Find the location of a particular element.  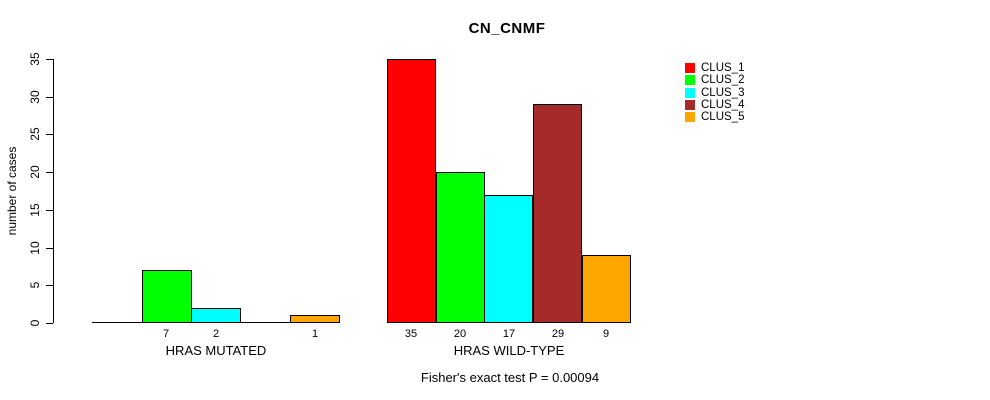

legend: CLUS_1 CLUS_2 CLUS_3 CLUS_4 CLUS_5 is located at coordinates (714, 92).